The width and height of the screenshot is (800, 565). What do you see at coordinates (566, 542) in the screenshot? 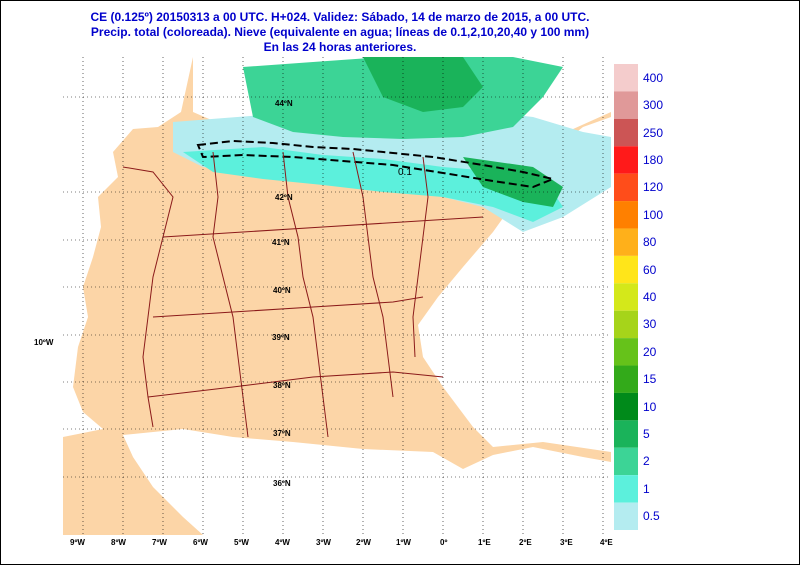
I see `lon-label-3e: 3ºE` at bounding box center [566, 542].